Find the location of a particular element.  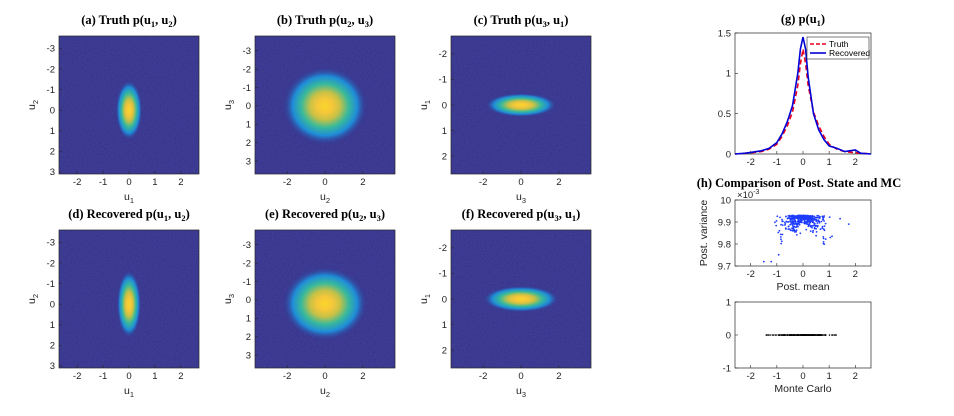

x-tick-label: 2 is located at coordinates (362, 182).